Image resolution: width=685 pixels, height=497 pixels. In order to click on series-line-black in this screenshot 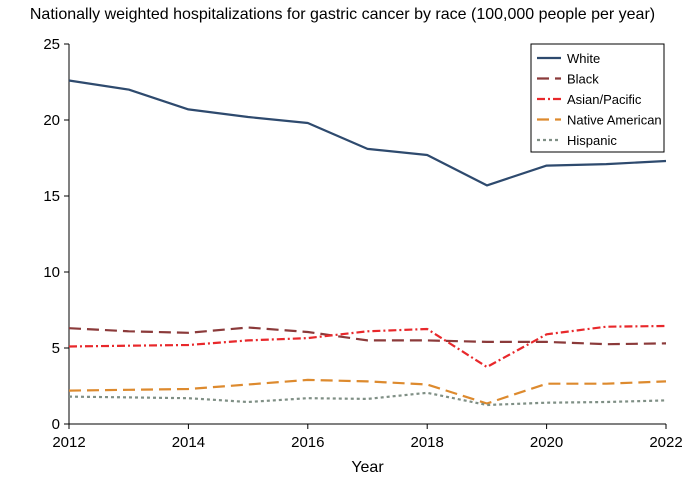, I will do `click(367, 336)`.